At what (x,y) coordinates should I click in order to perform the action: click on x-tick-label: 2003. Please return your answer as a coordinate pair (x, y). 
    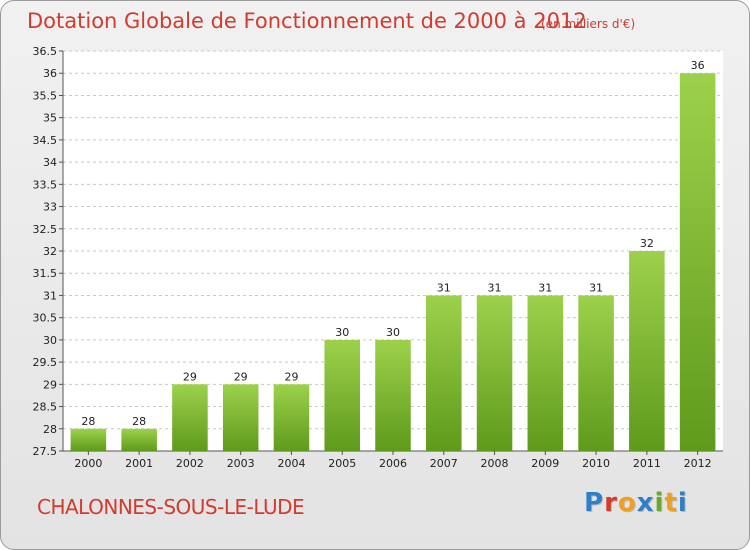
    Looking at the image, I should click on (241, 463).